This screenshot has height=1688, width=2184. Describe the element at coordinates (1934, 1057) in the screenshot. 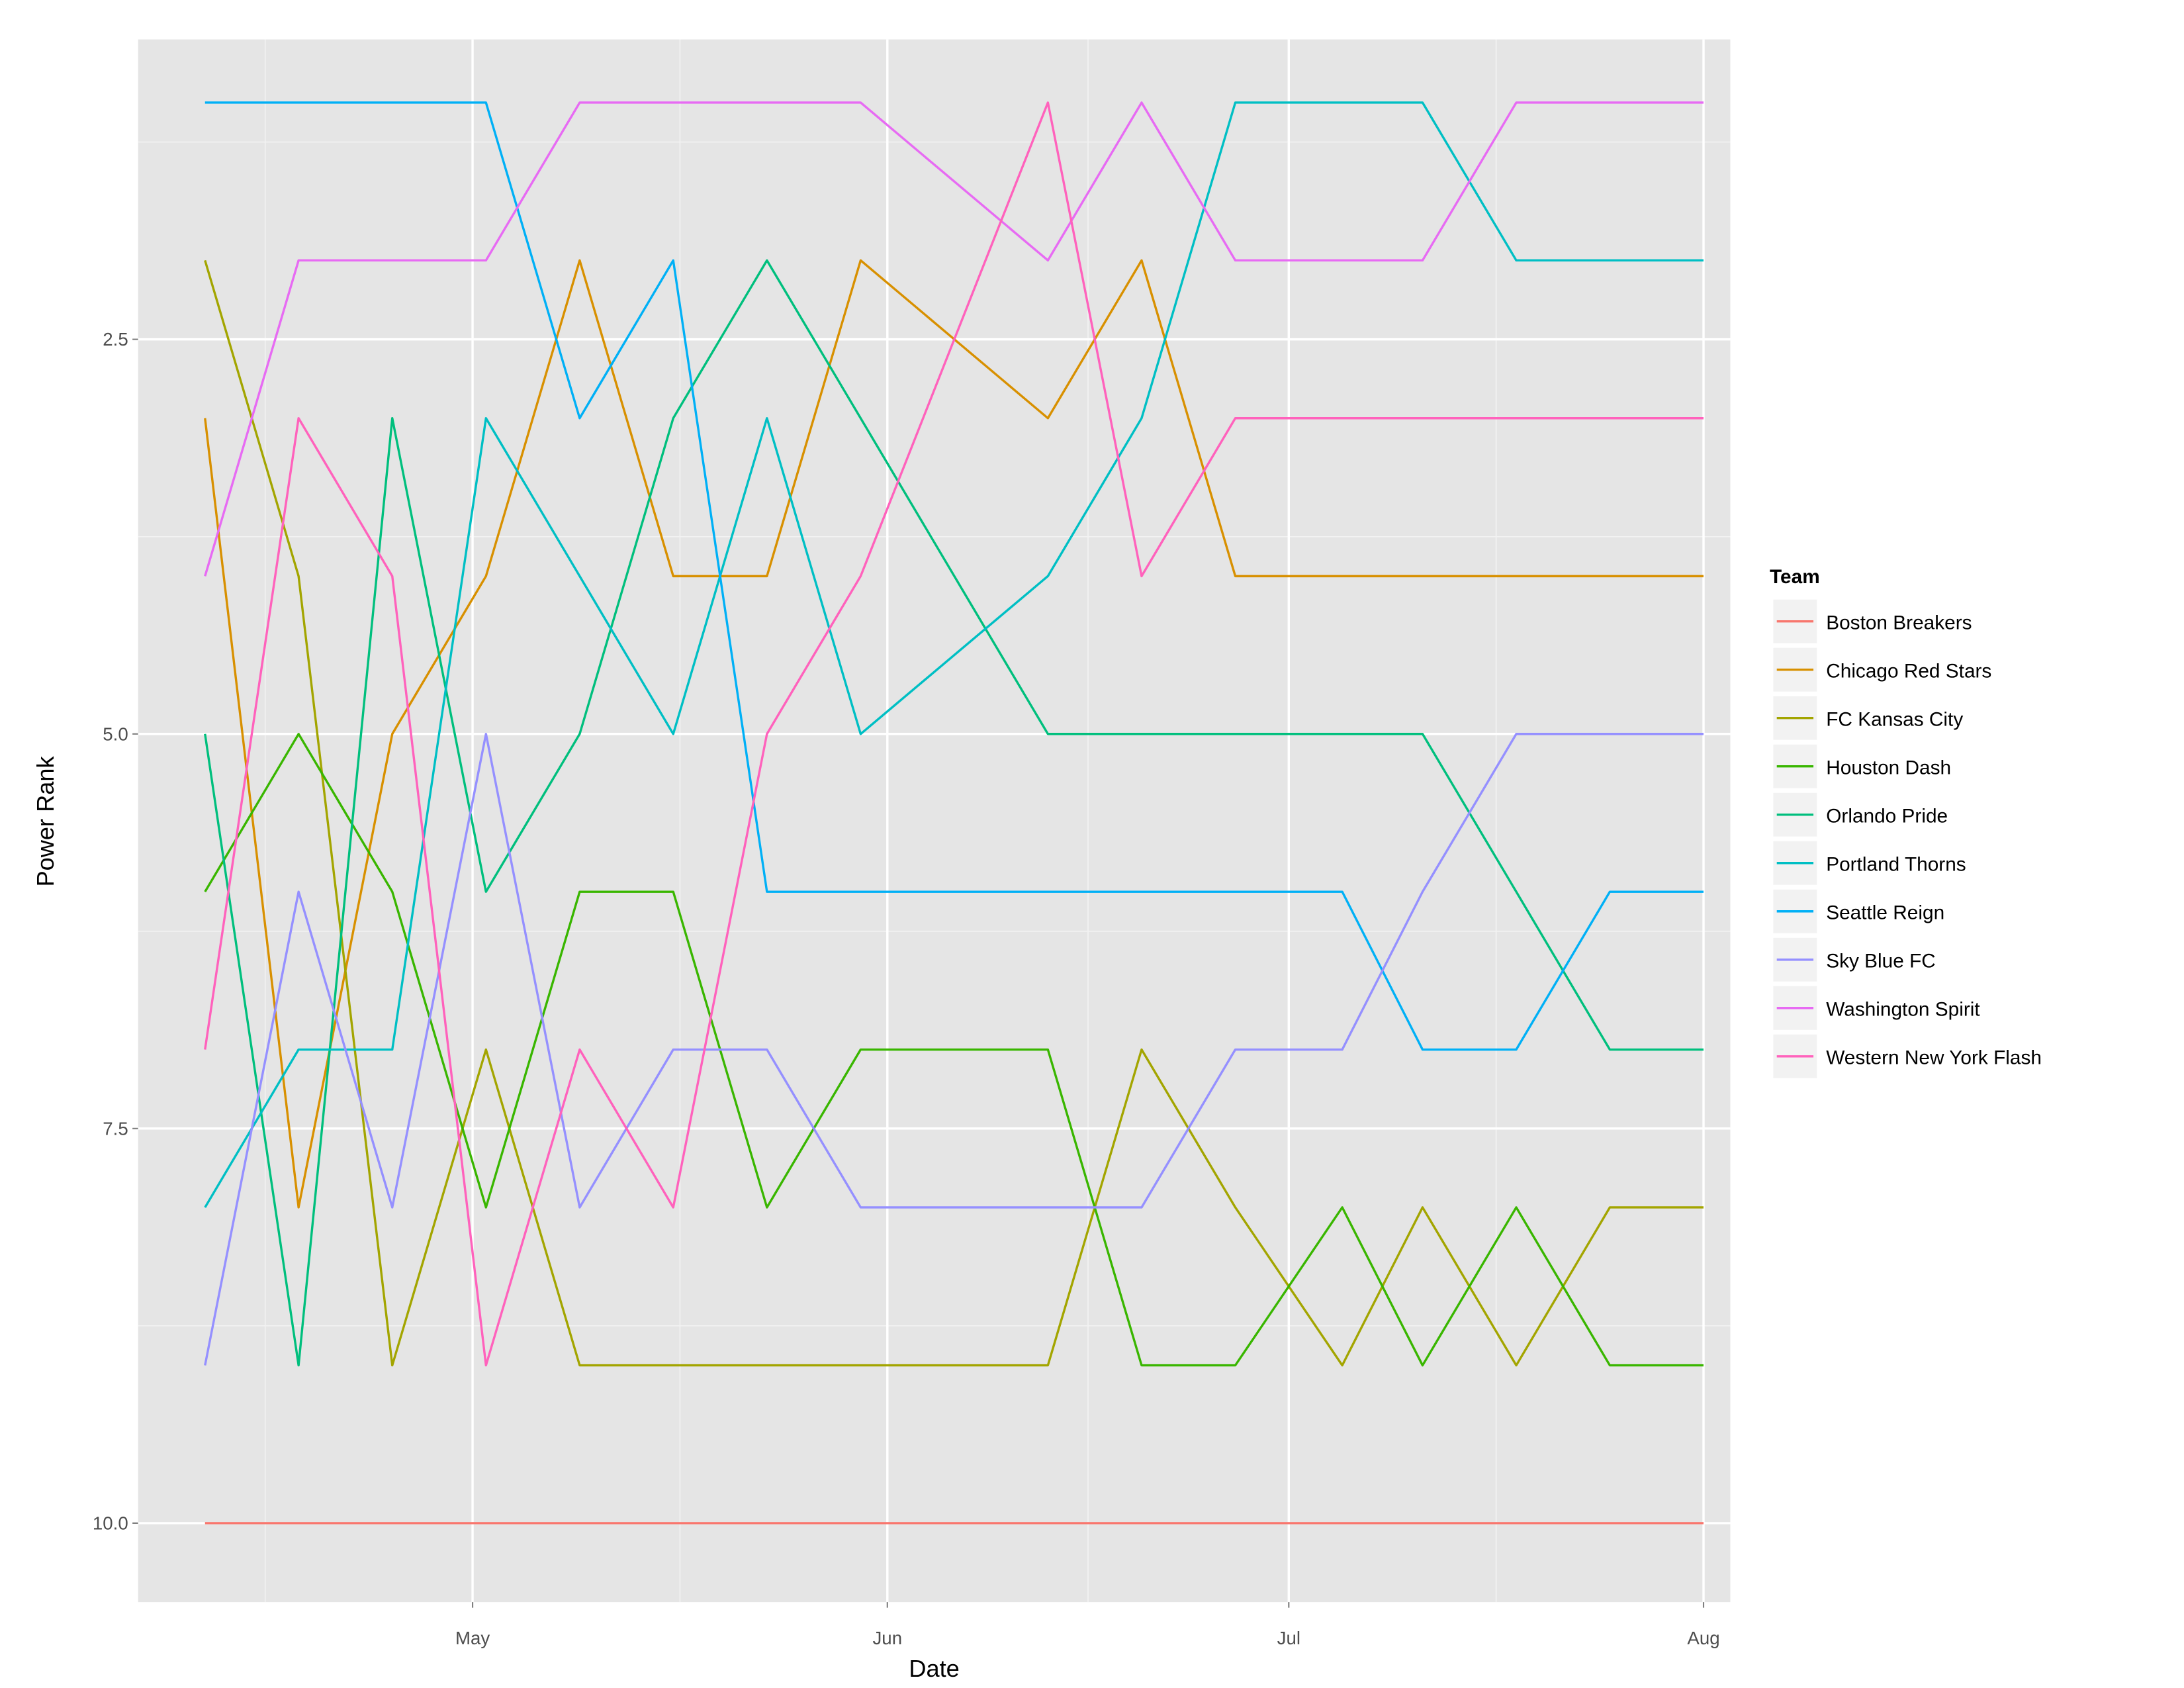

I see `legend-label: Western New York Flash` at that location.